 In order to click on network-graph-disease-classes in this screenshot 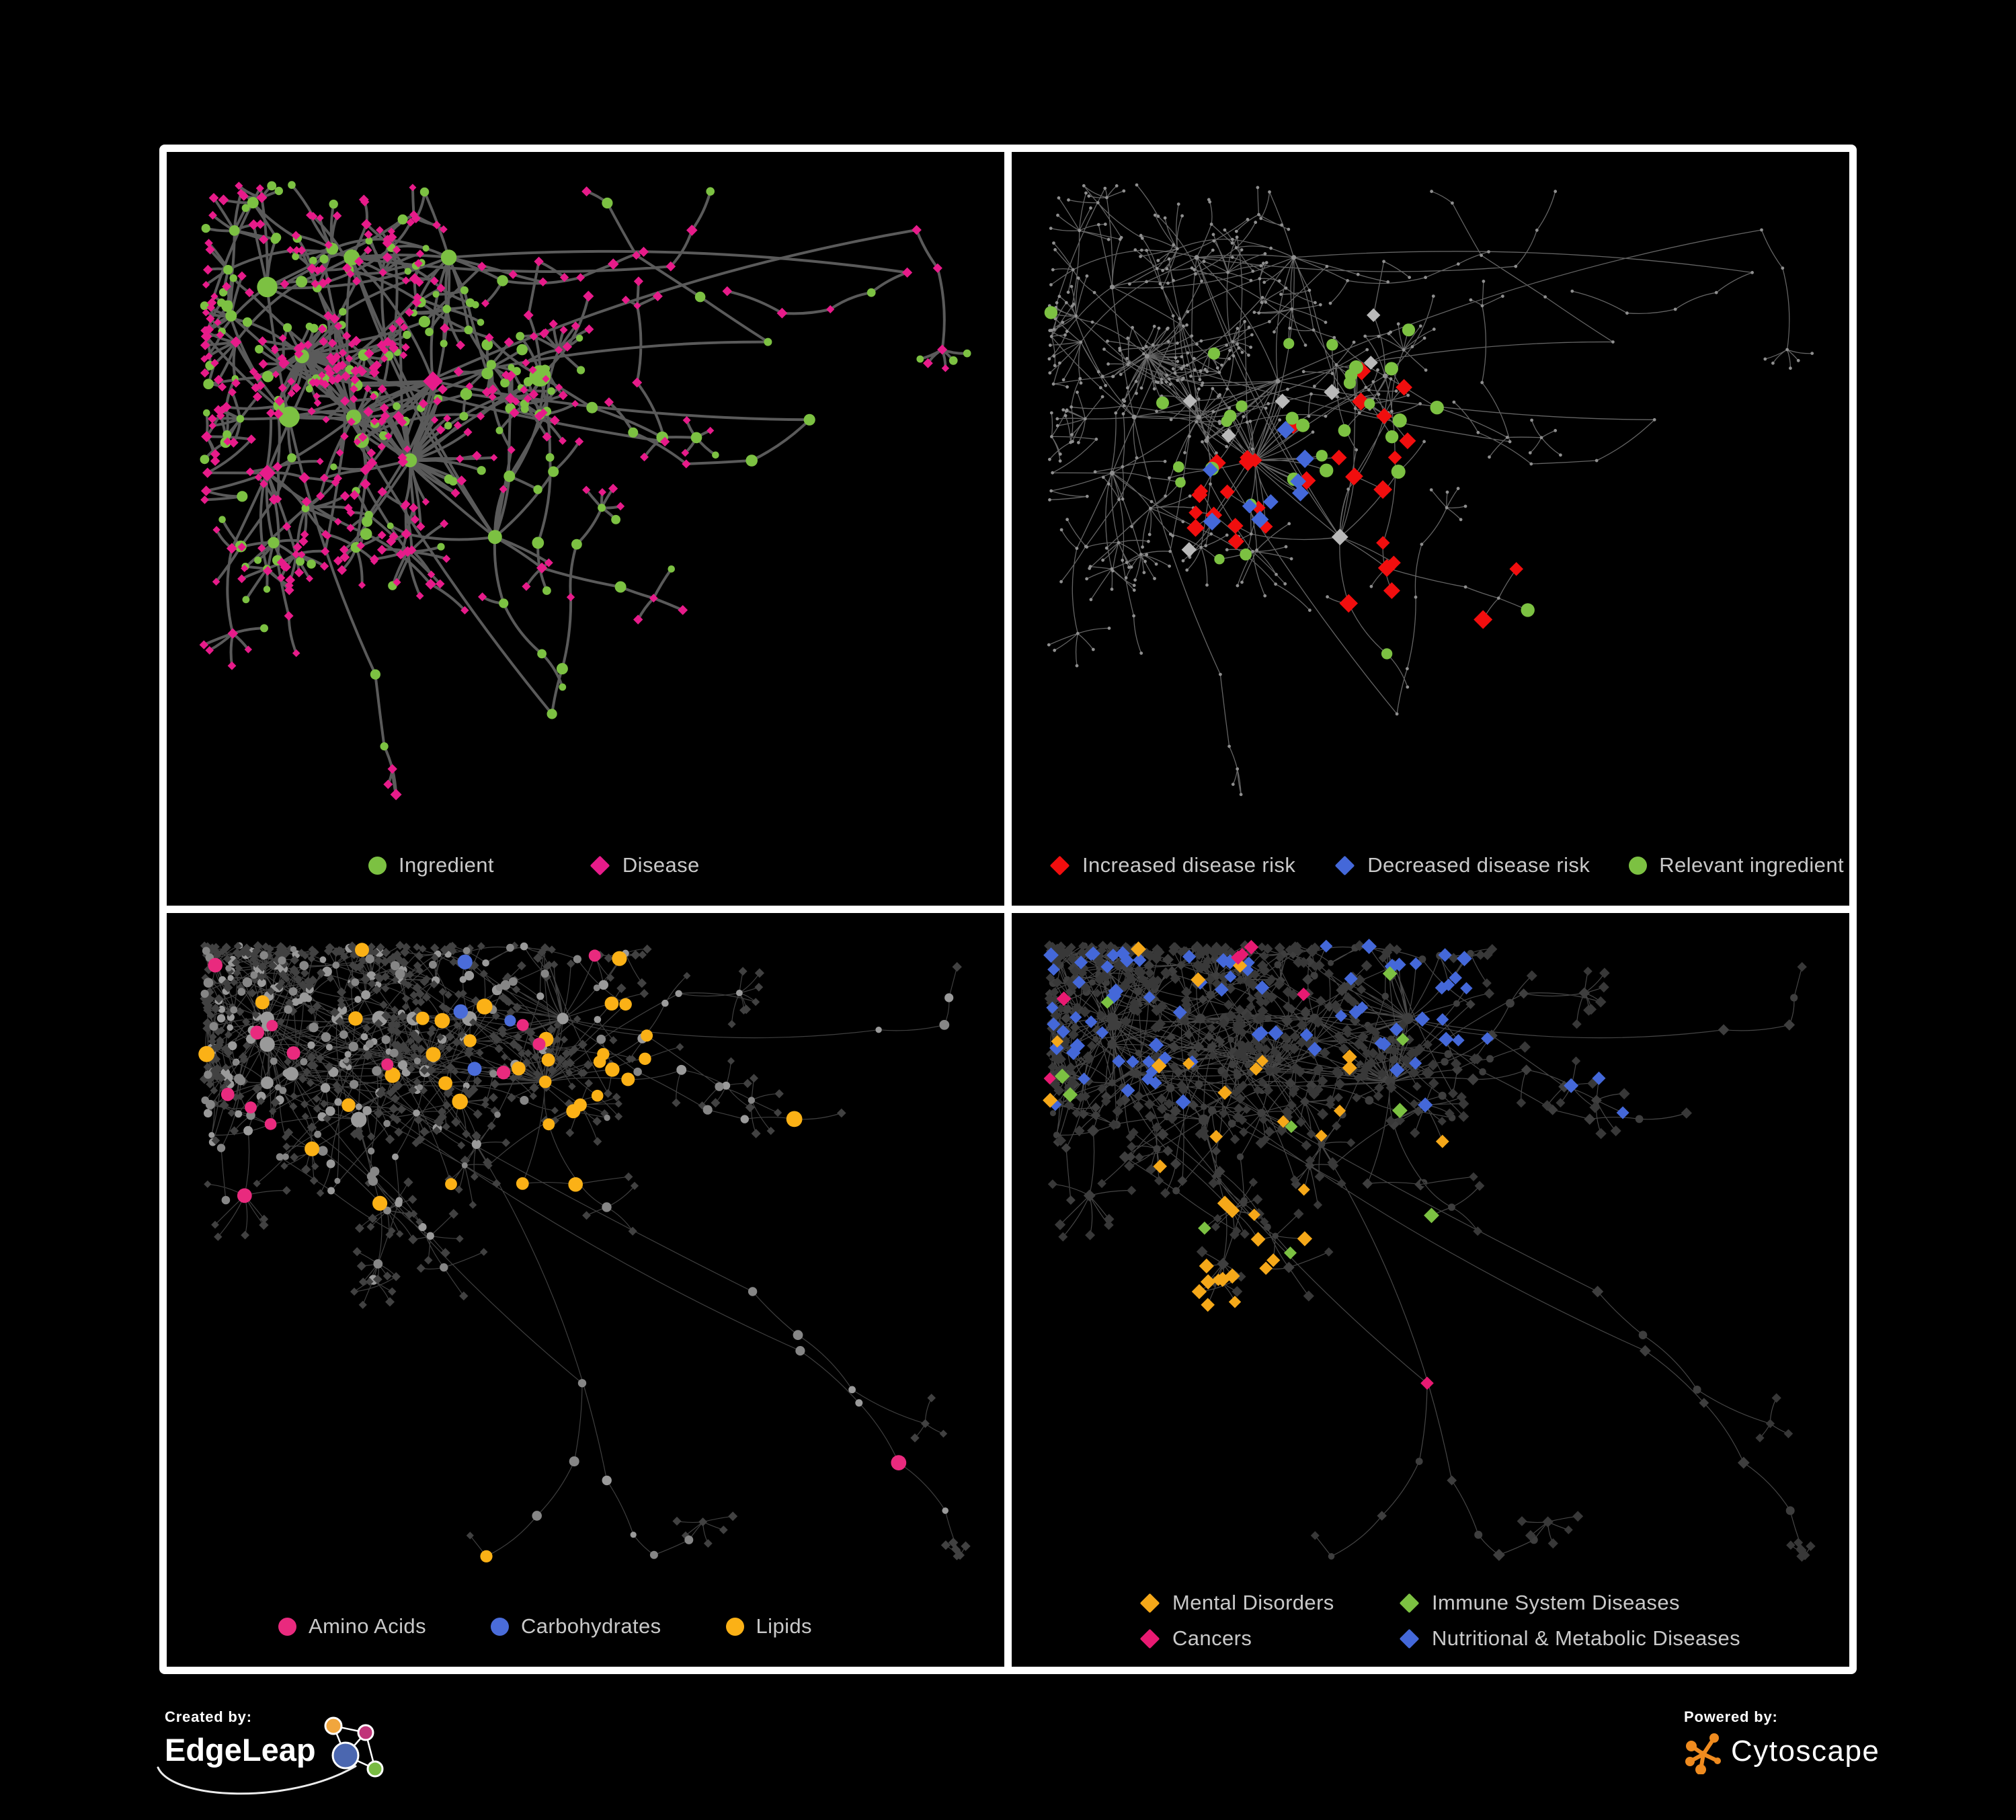, I will do `click(1429, 1250)`.